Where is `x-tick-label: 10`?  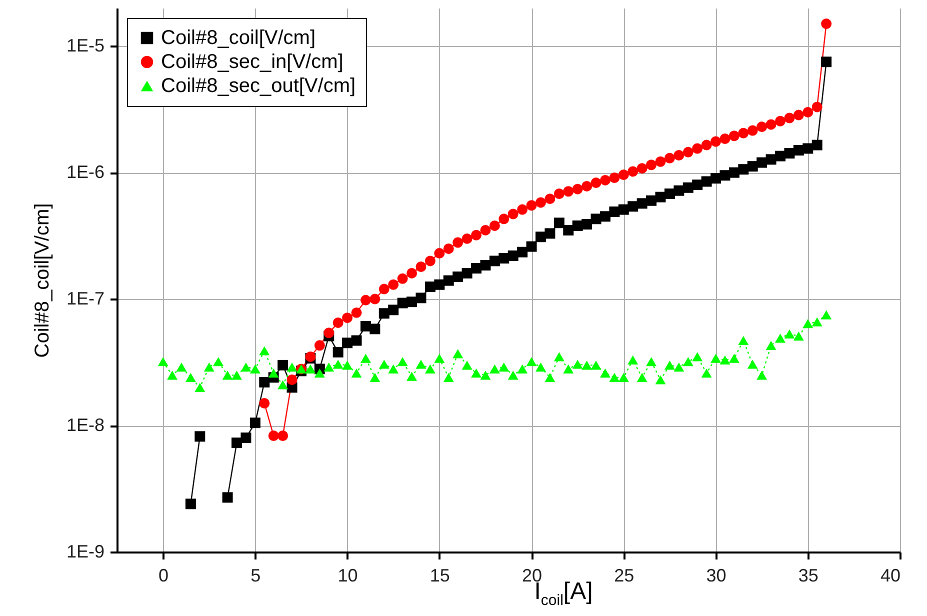 x-tick-label: 10 is located at coordinates (348, 576).